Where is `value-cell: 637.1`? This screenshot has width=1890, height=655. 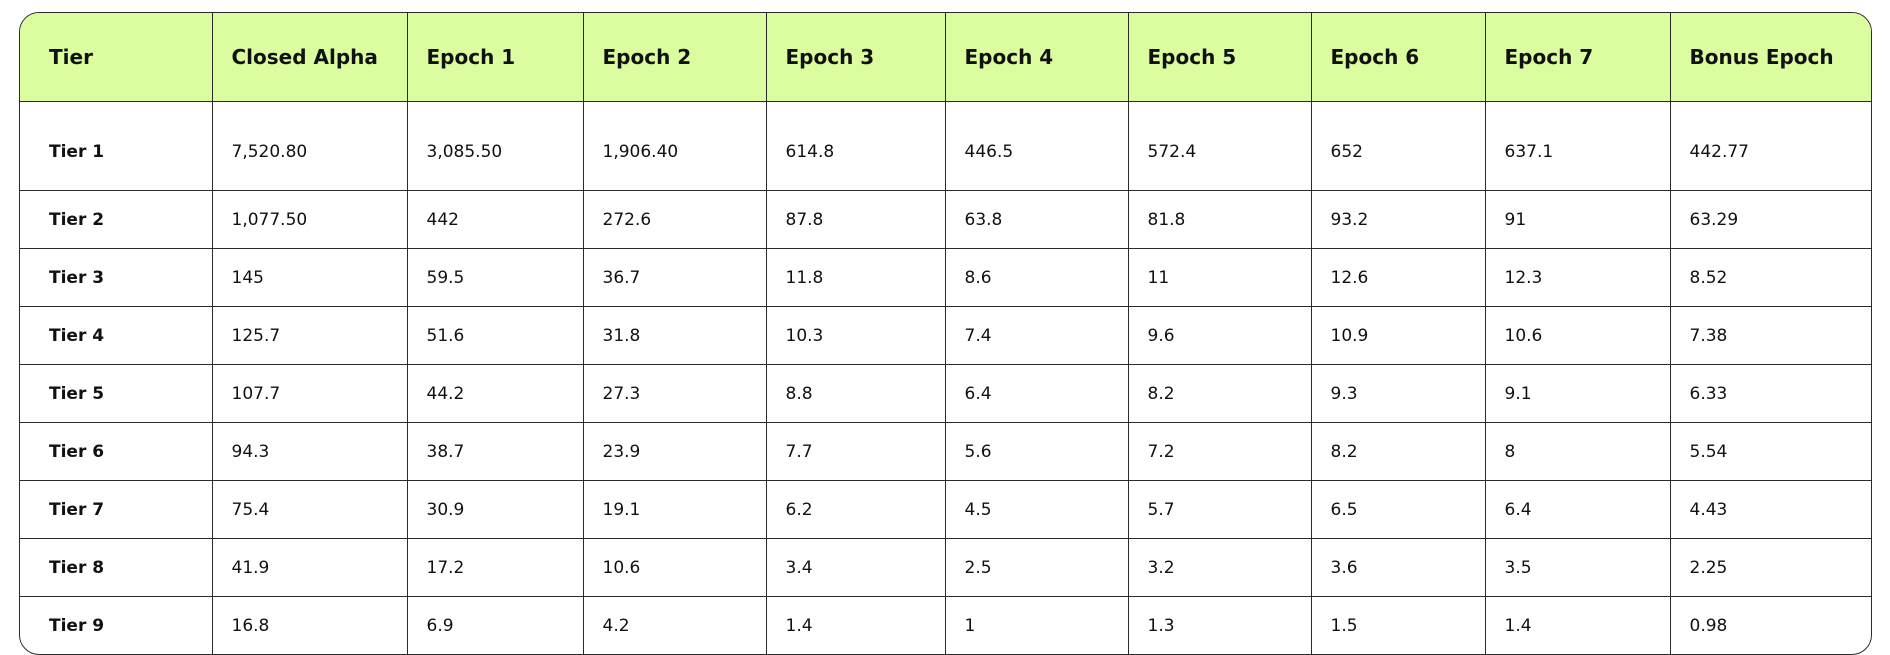
value-cell: 637.1 is located at coordinates (1578, 146).